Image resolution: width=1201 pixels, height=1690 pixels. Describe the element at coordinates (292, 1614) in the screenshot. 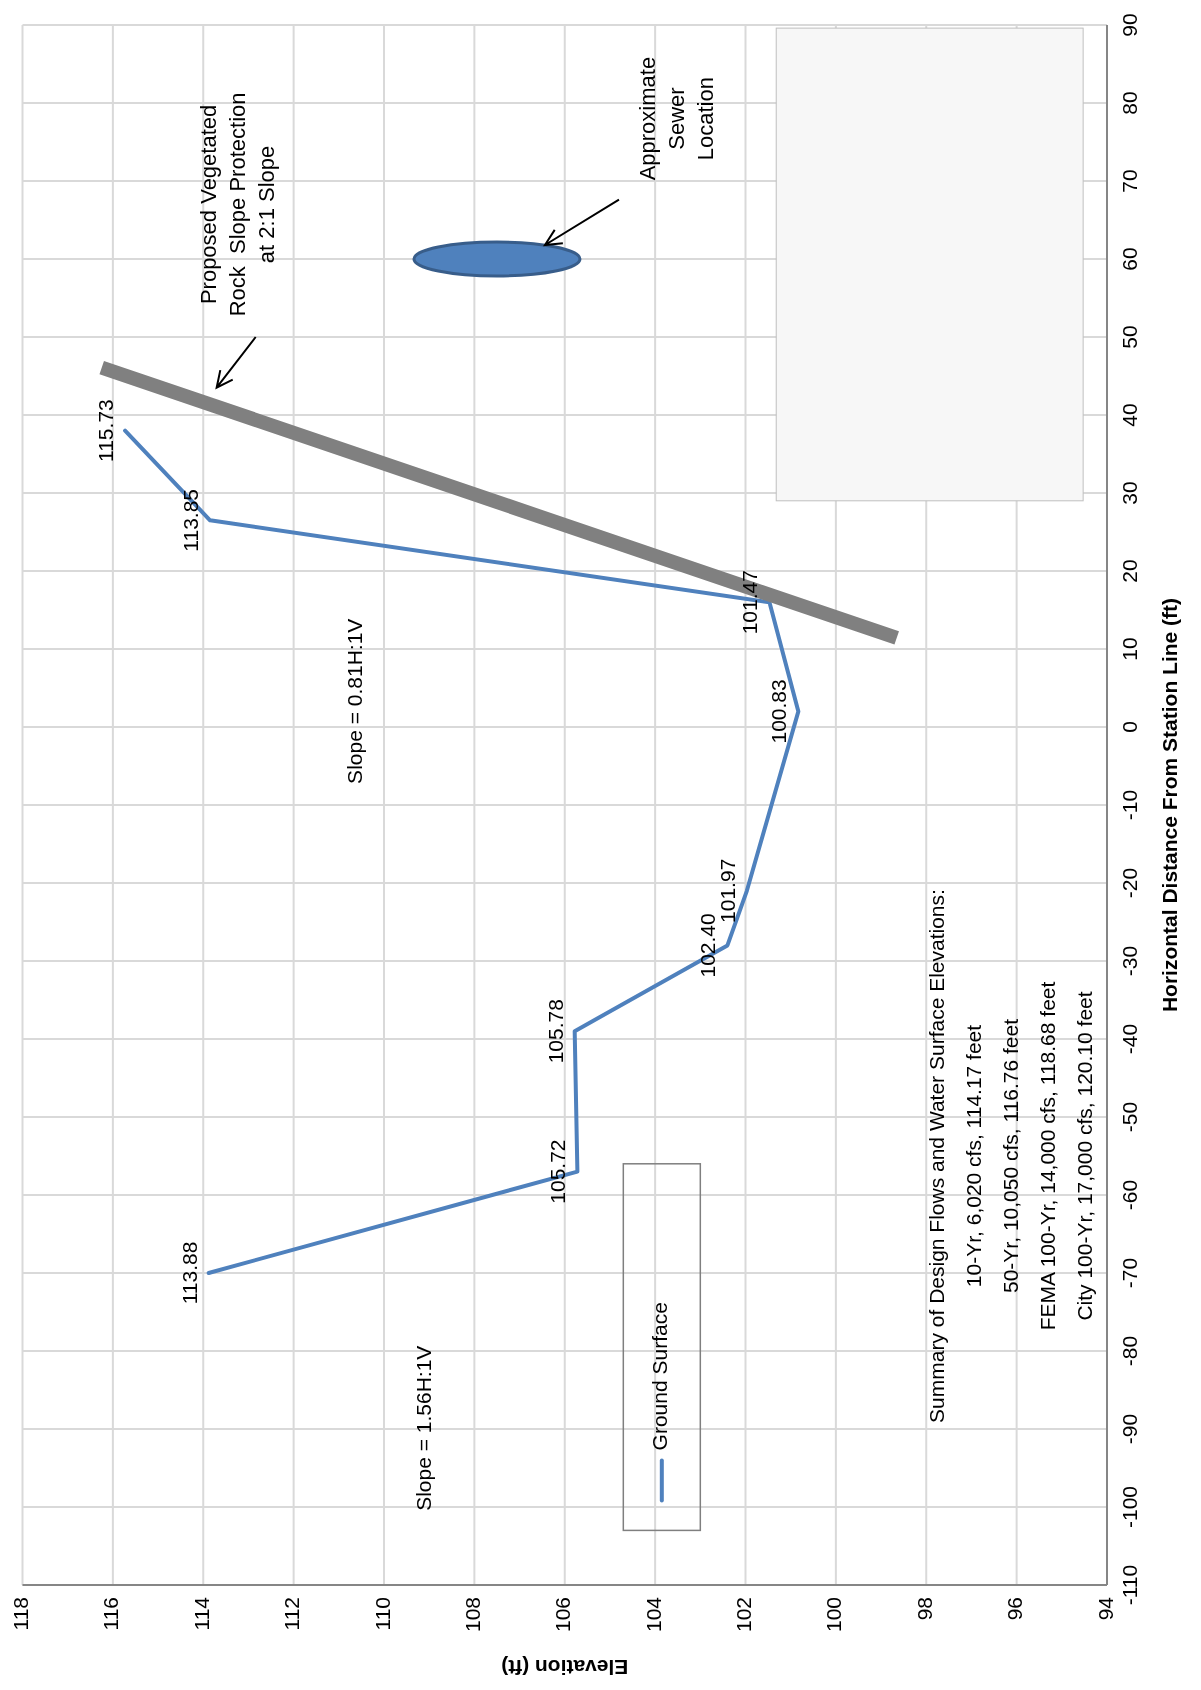

I see `x-tick-label: 112` at that location.